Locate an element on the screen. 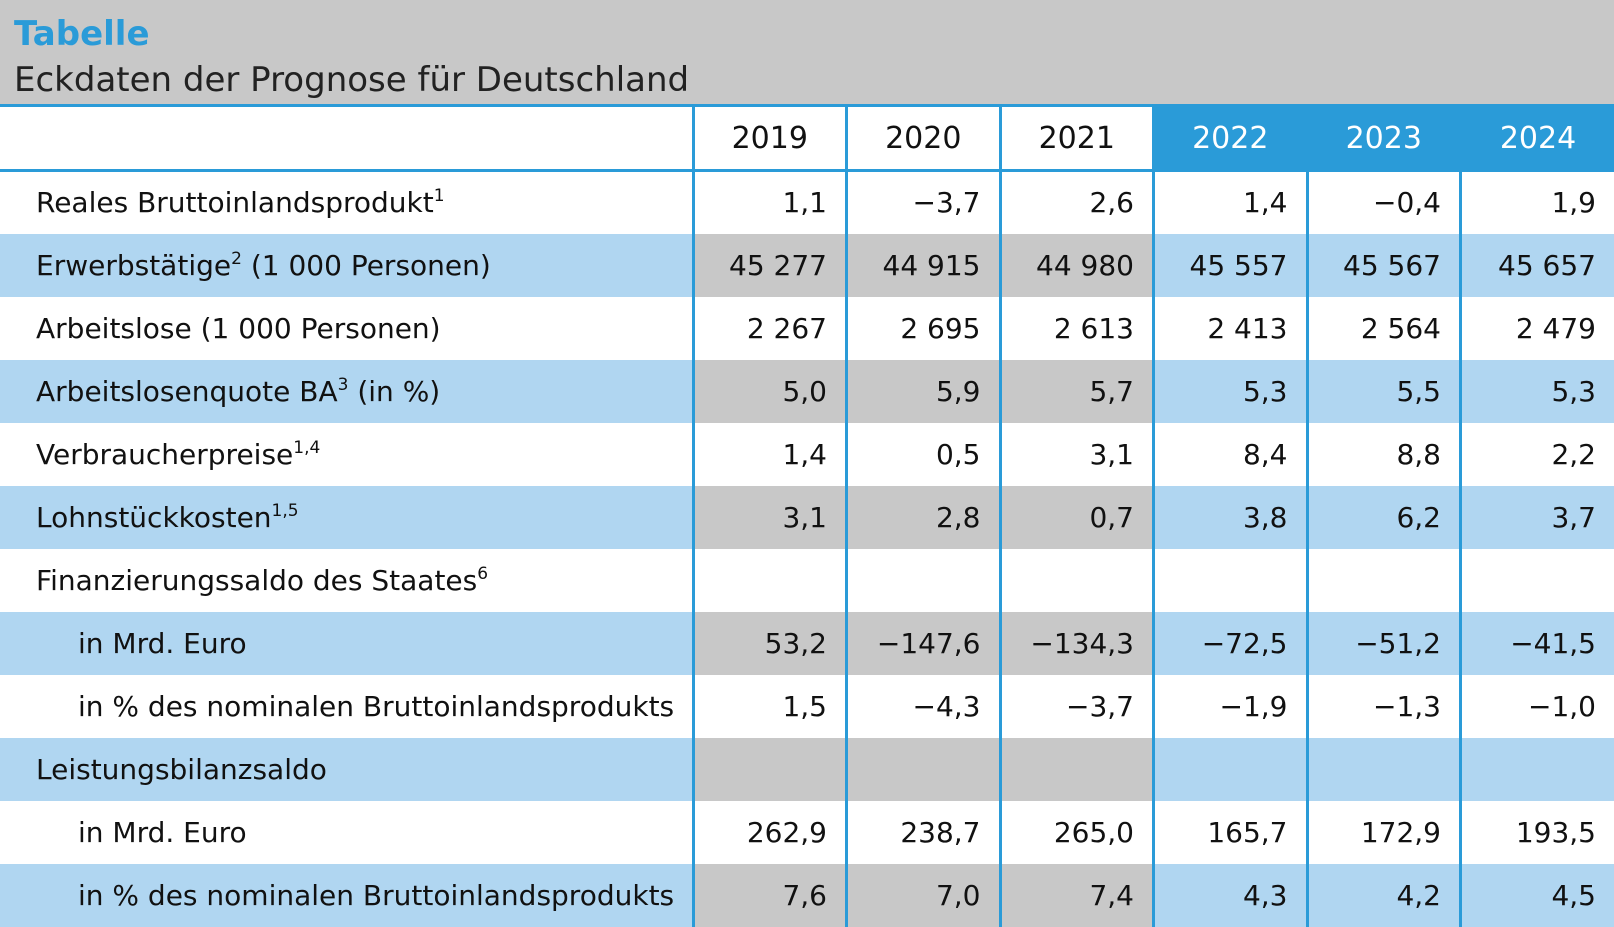 The image size is (1614, 927). value-cell: 0,5 is located at coordinates (924, 454).